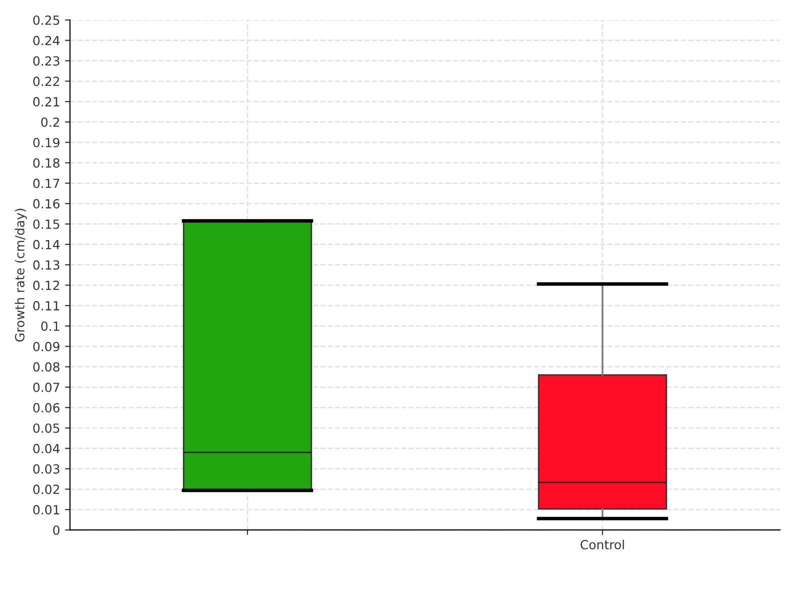 This screenshot has width=800, height=600. Describe the element at coordinates (46, 204) in the screenshot. I see `y-tick-label: 0.16` at that location.